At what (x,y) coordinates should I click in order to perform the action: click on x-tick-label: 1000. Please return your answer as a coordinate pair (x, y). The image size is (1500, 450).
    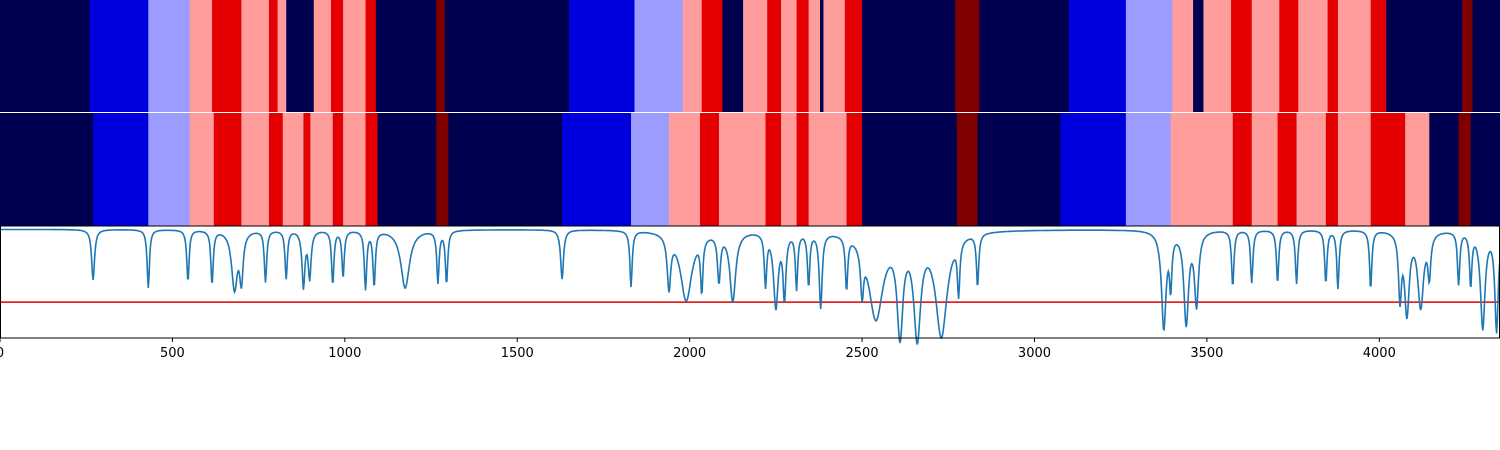
    Looking at the image, I should click on (344, 353).